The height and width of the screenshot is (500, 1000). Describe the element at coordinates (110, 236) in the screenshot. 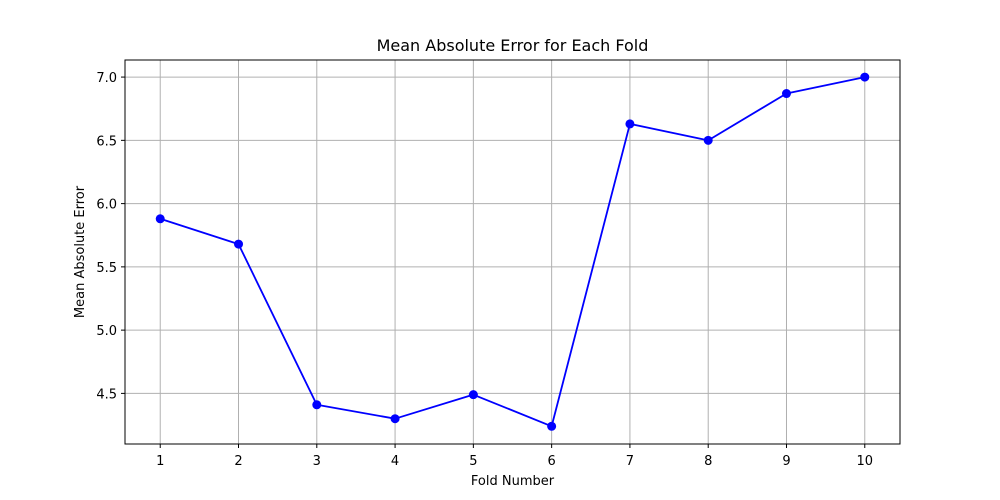

I see `y-axis-ticks: 4.5 5.0 5.5 6.0 6.5 7.0` at that location.